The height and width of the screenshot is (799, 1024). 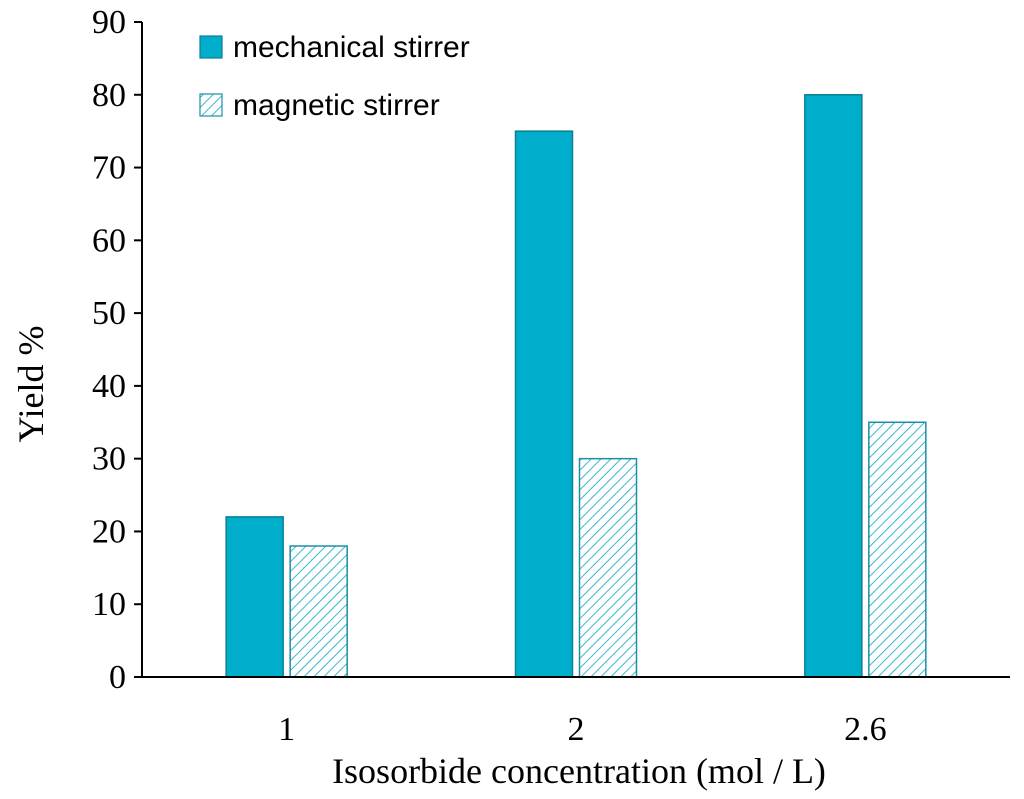 What do you see at coordinates (576, 729) in the screenshot?
I see `x-tick-label: 2` at bounding box center [576, 729].